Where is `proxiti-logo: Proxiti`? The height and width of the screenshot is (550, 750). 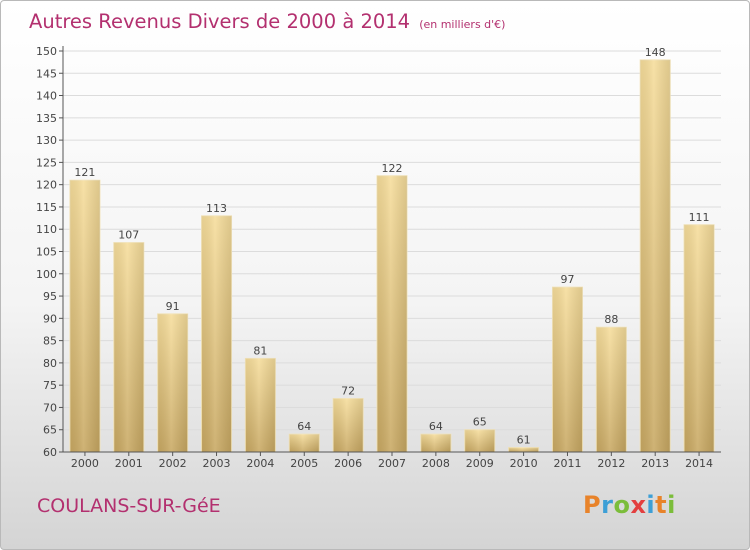 proxiti-logo: Proxiti is located at coordinates (629, 505).